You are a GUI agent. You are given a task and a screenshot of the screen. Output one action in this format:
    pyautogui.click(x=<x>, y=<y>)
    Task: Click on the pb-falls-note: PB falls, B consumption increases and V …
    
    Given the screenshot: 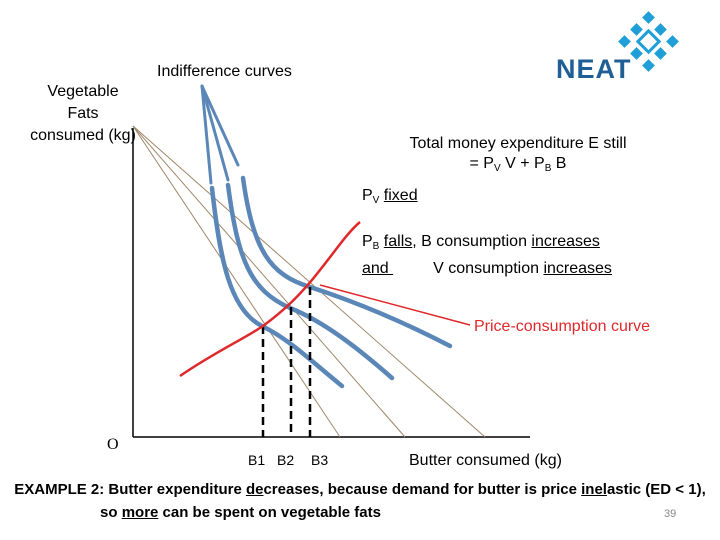 What is the action you would take?
    pyautogui.click(x=487, y=255)
    